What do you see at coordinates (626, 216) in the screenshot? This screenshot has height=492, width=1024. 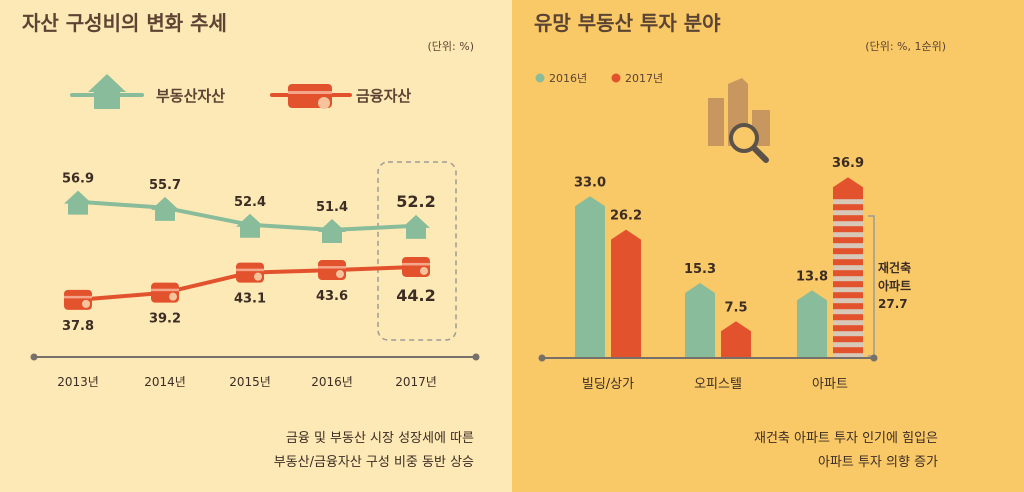 I see `bar-value-label: 26.2` at bounding box center [626, 216].